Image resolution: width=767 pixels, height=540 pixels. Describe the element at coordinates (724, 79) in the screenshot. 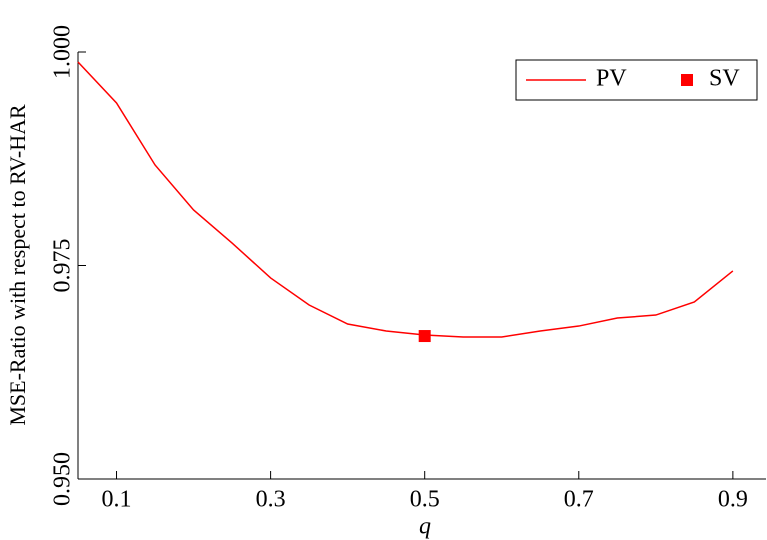

I see `legend-label: SV` at that location.